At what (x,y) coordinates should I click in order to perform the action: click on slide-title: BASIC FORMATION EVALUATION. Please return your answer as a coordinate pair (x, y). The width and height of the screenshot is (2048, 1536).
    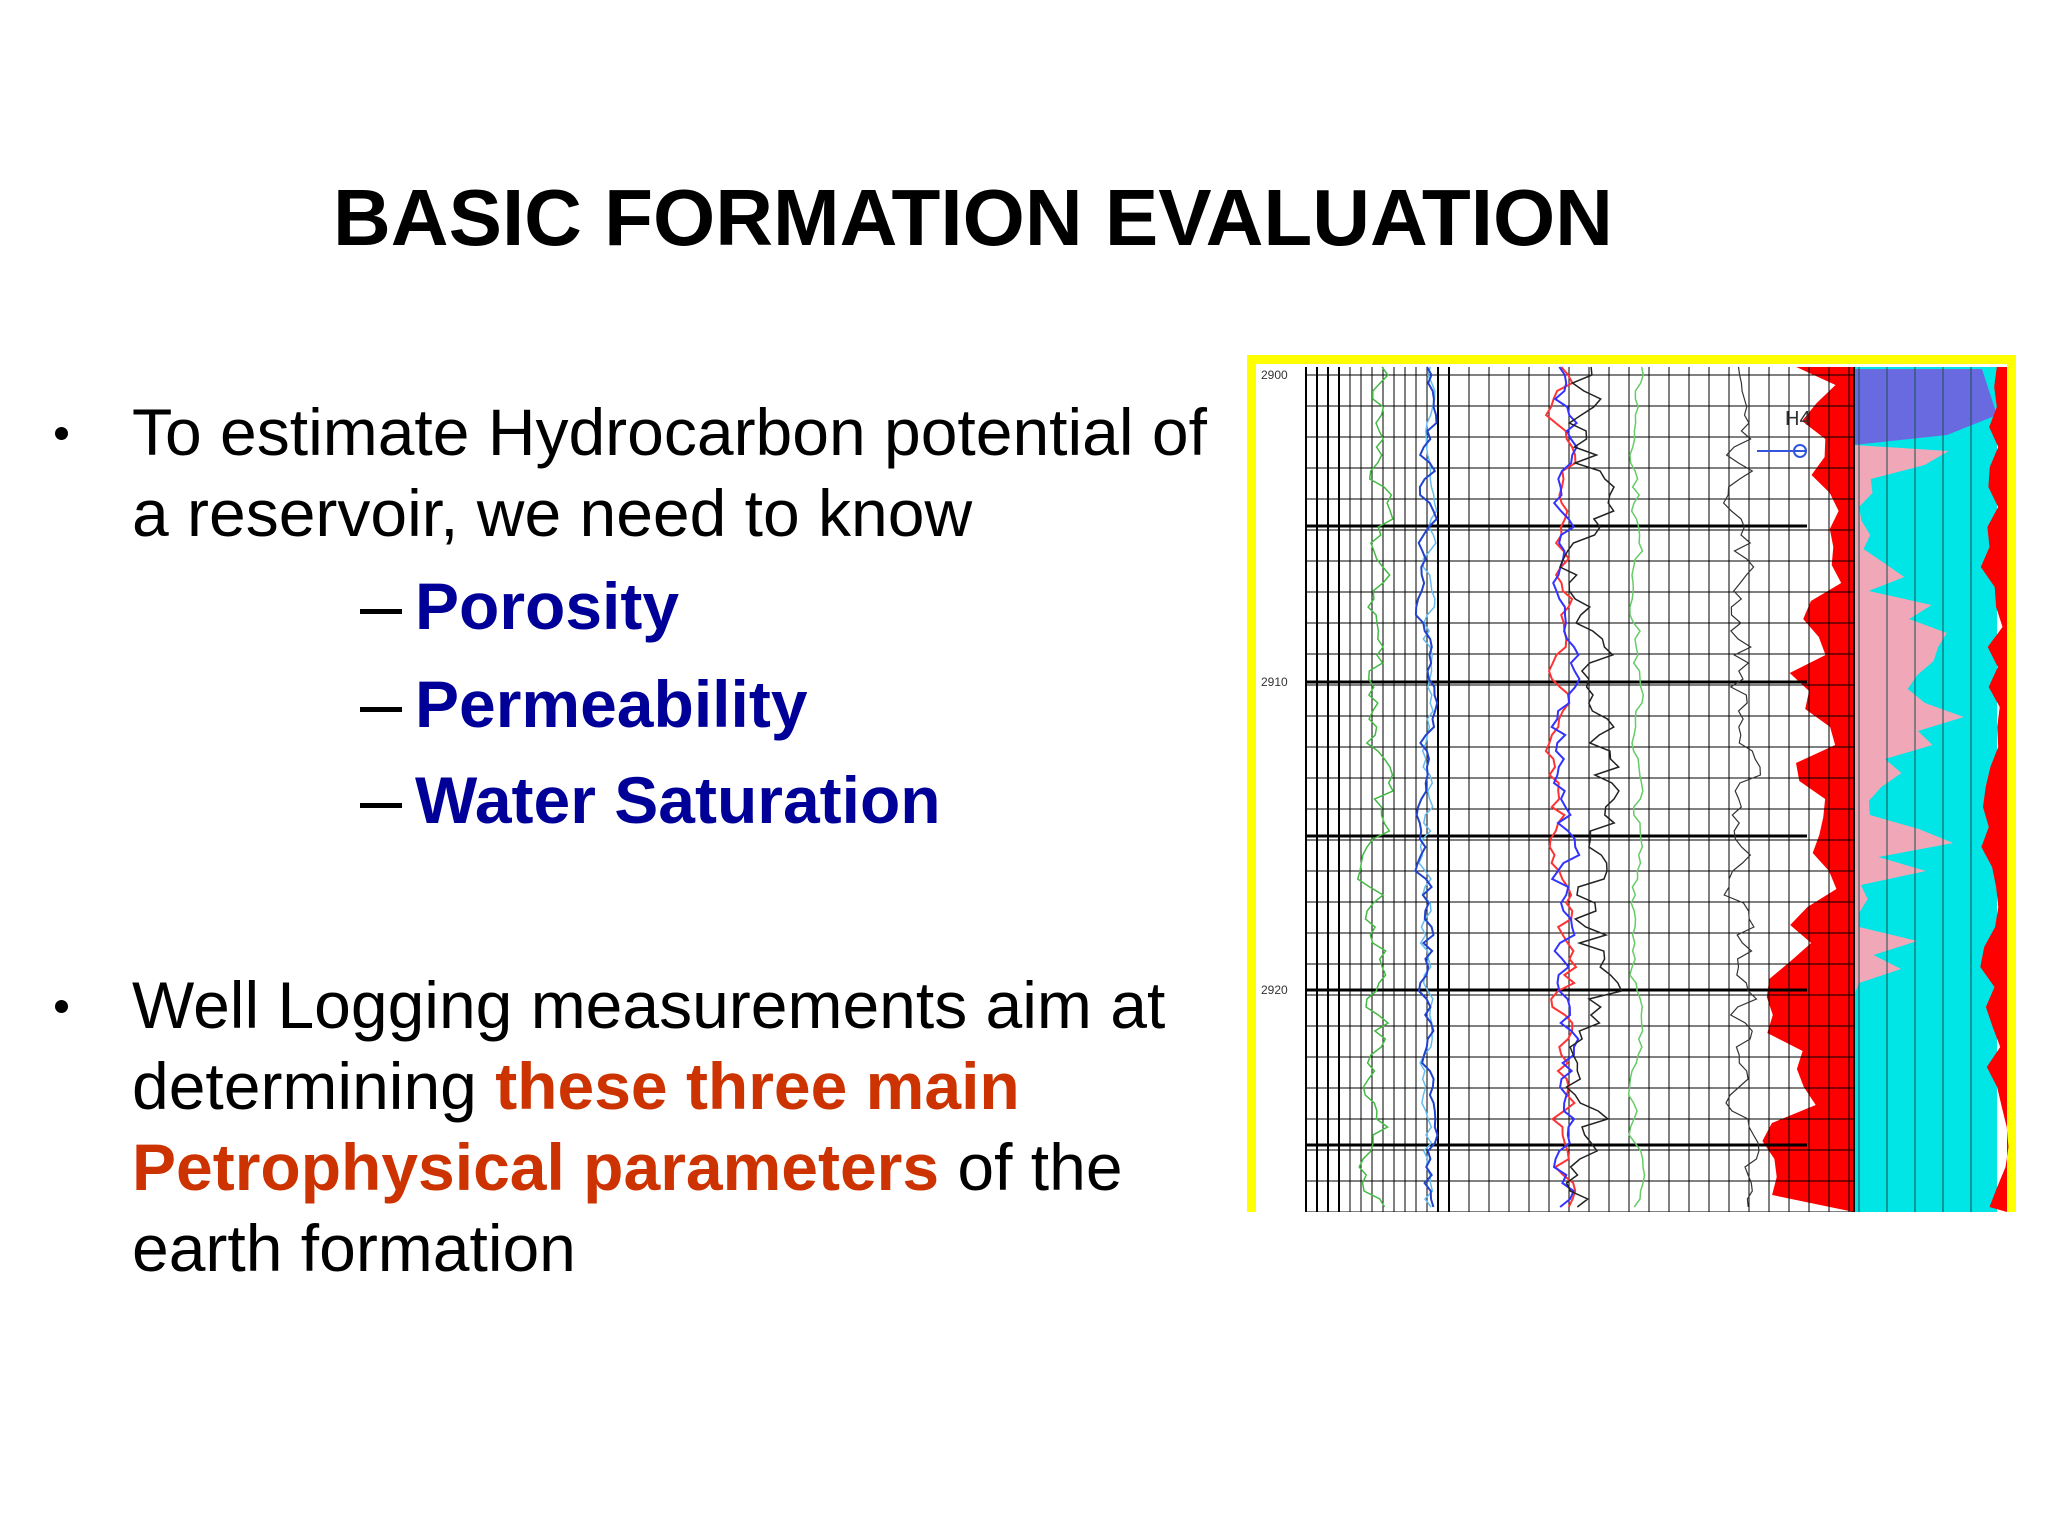
    Looking at the image, I should click on (973, 217).